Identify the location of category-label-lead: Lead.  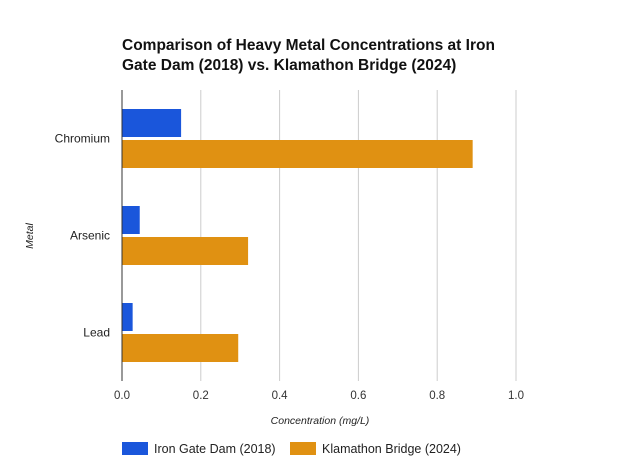
(96, 333).